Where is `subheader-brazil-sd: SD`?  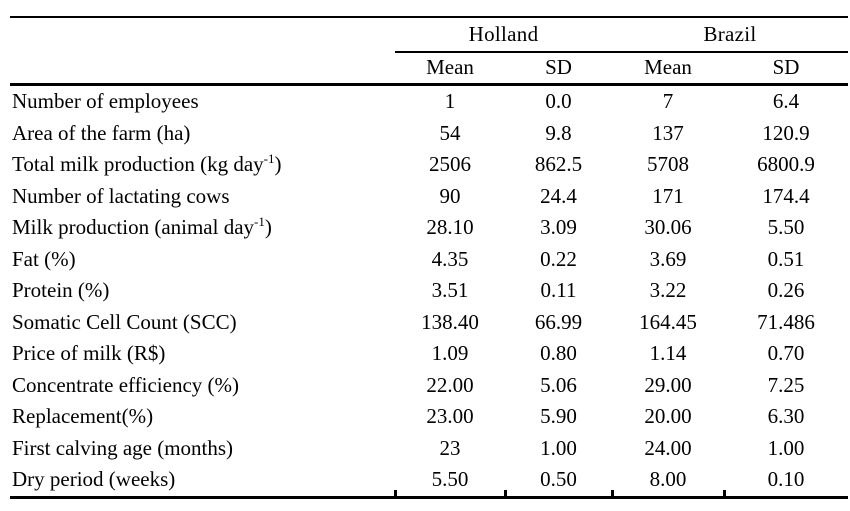 subheader-brazil-sd: SD is located at coordinates (786, 69).